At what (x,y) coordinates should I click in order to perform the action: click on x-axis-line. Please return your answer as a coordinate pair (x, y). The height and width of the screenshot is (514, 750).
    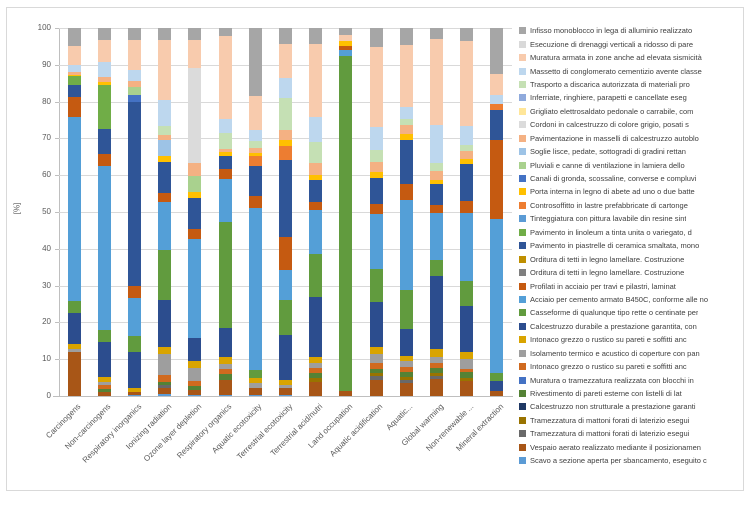
    Looking at the image, I should click on (283, 396).